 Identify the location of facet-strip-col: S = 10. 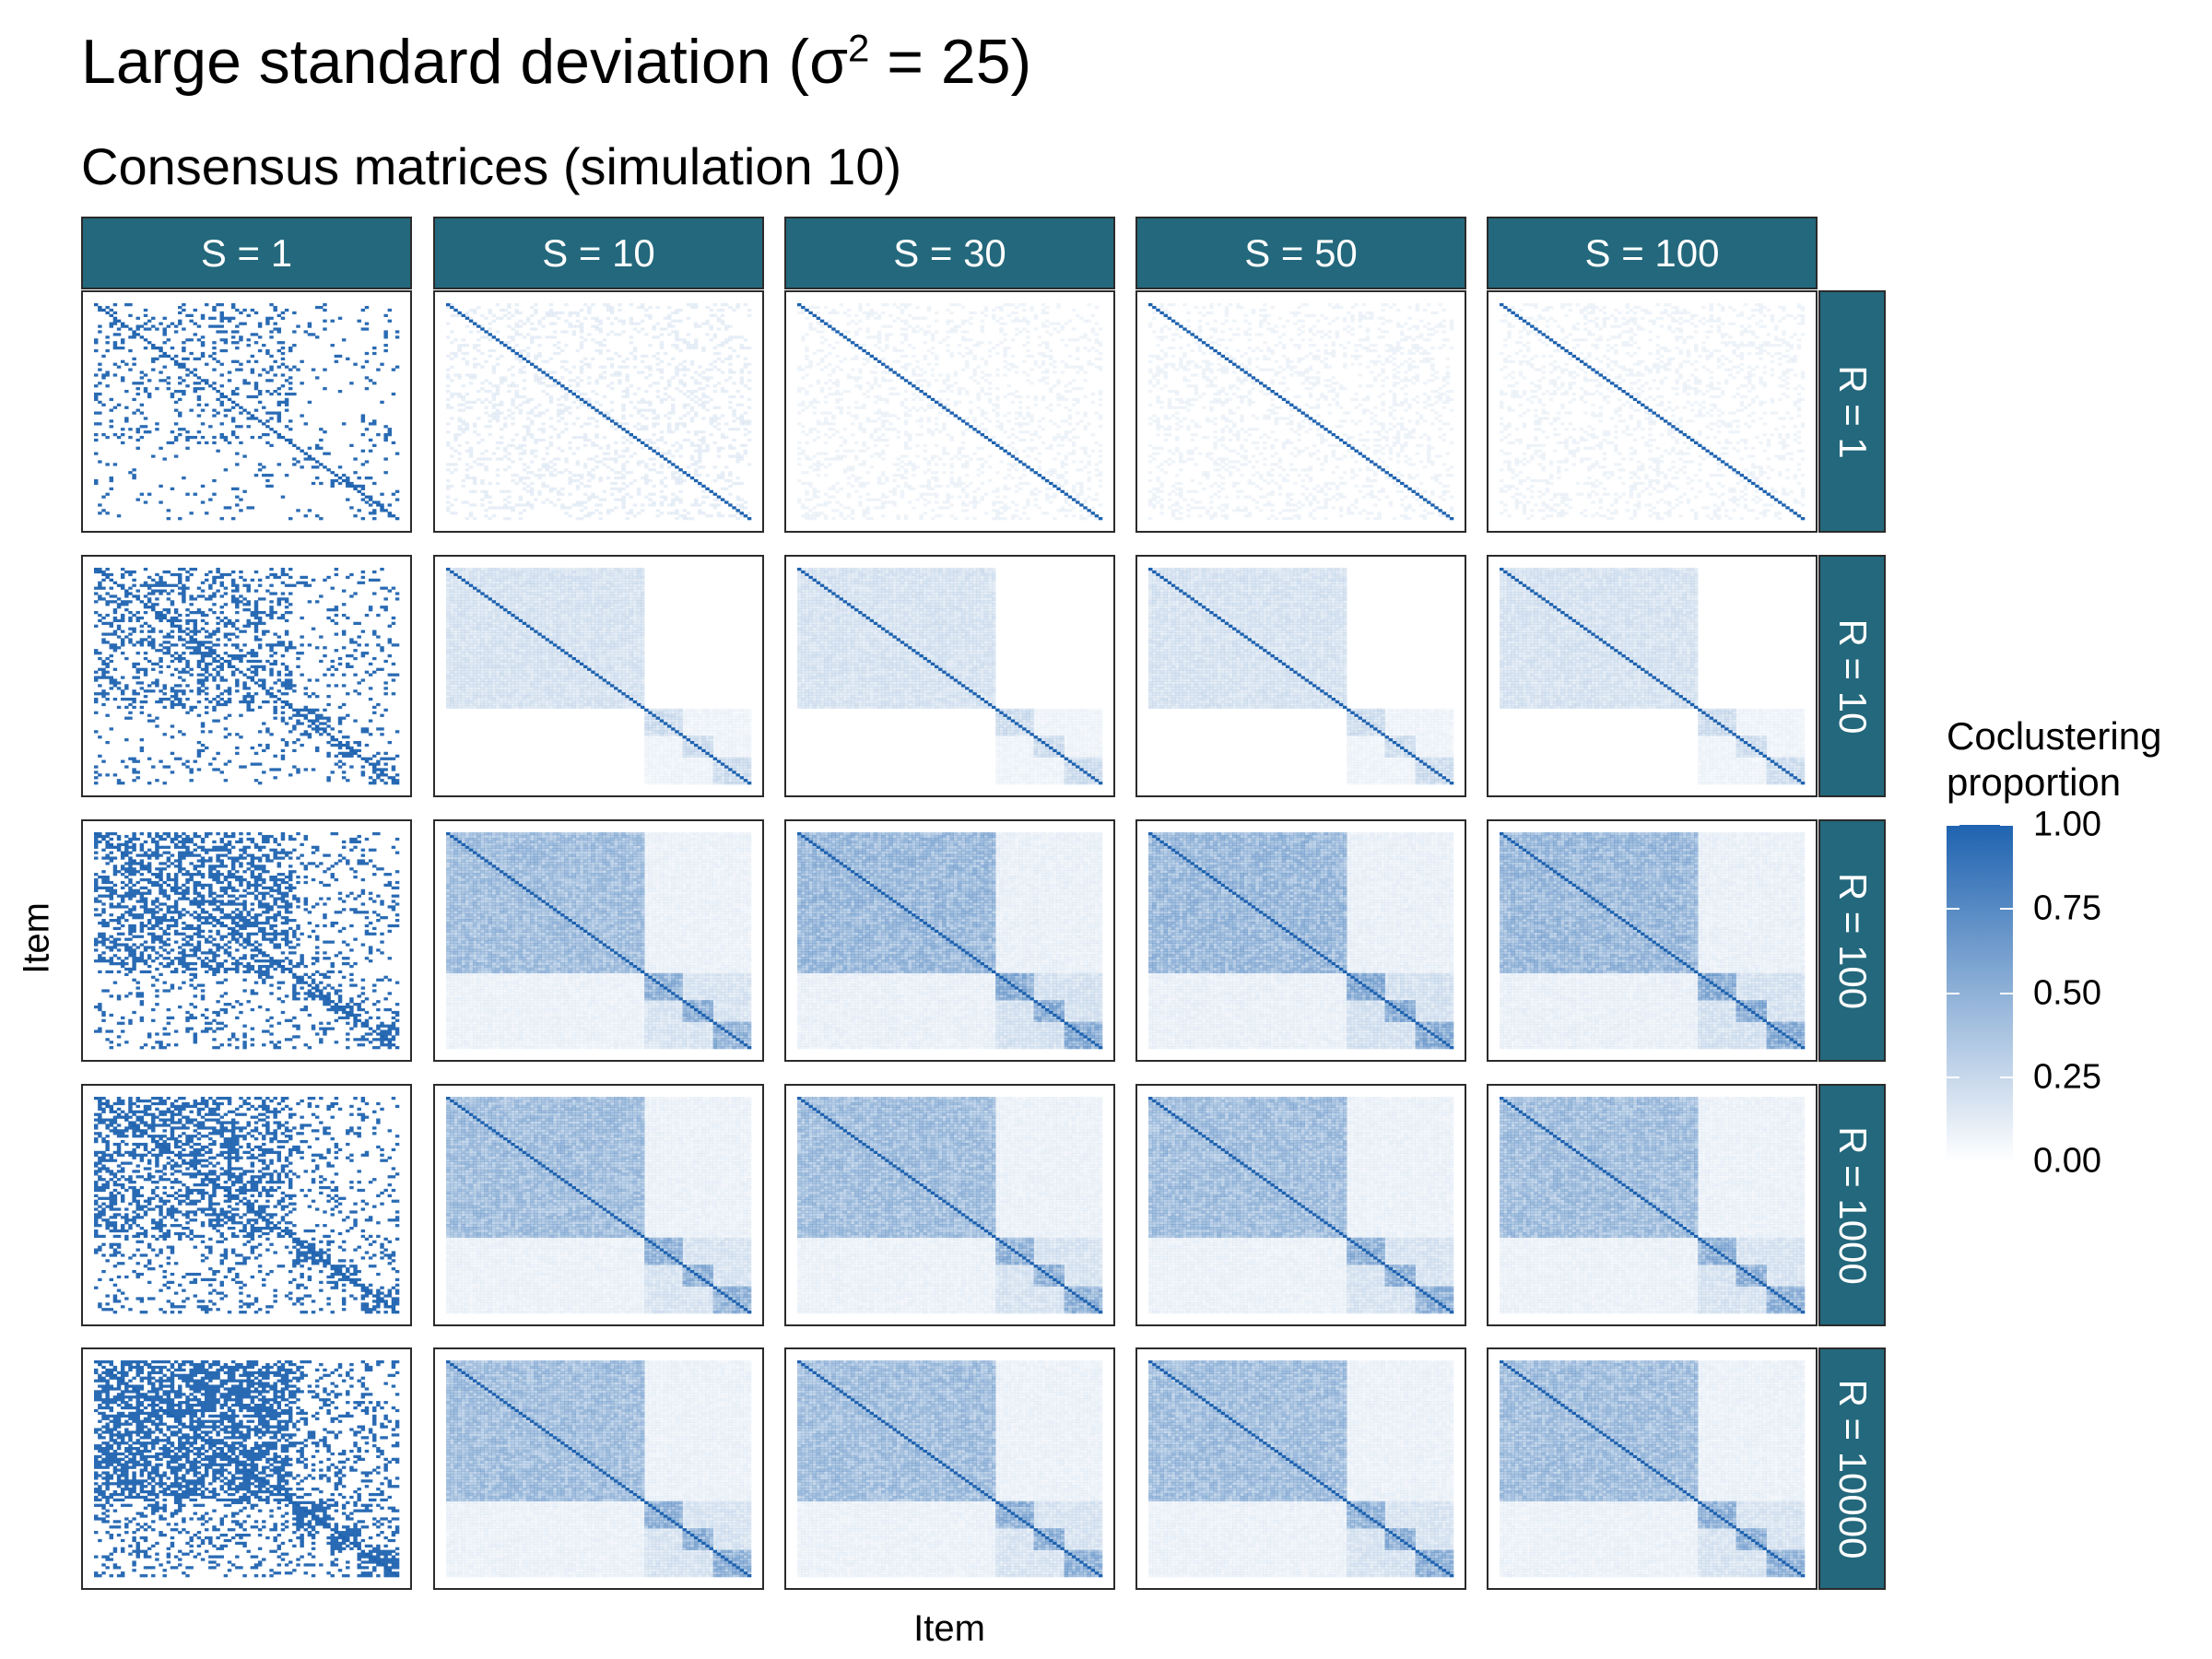
(598, 253).